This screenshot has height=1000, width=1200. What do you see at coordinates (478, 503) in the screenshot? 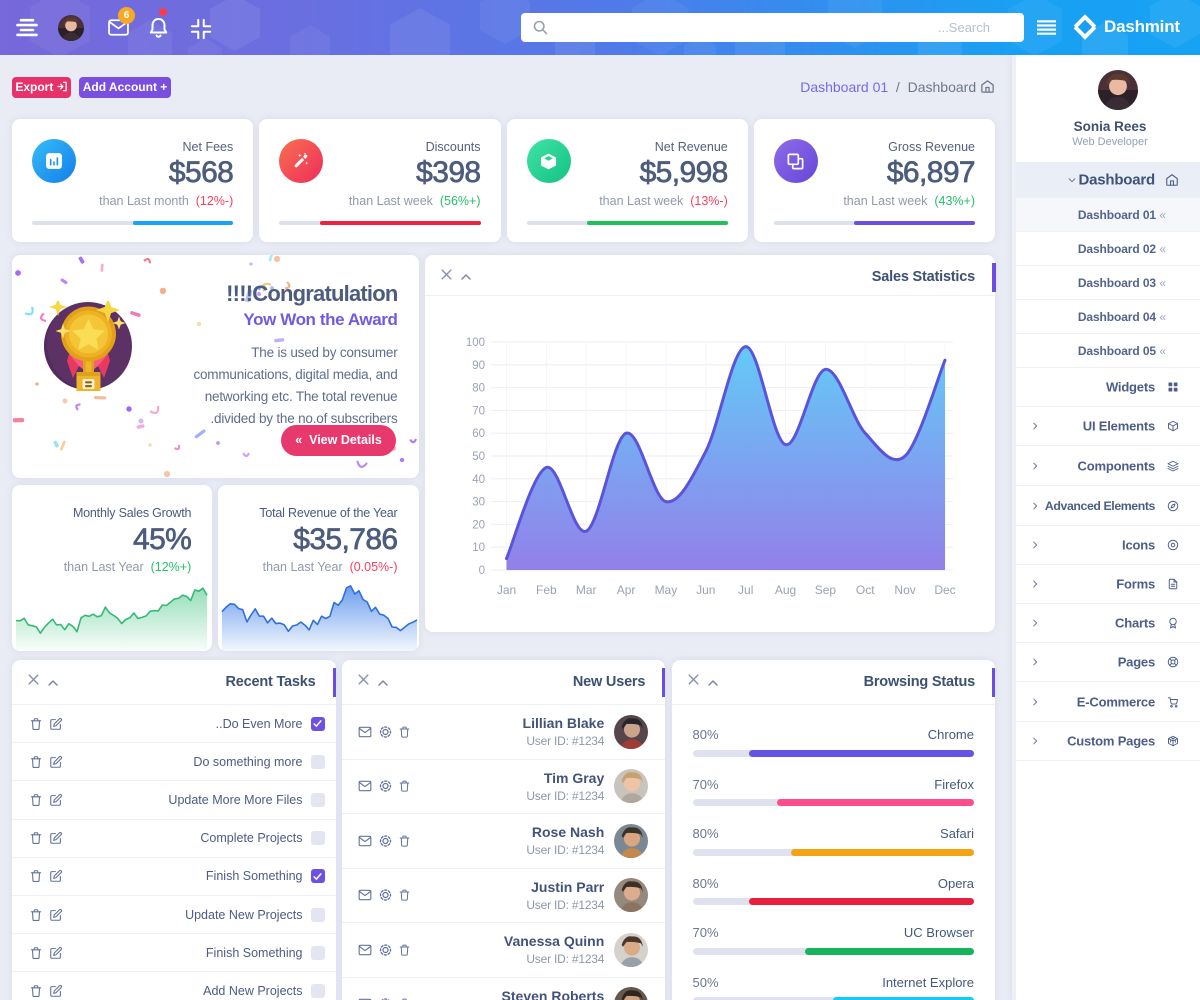
I see `svg-text: 30` at bounding box center [478, 503].